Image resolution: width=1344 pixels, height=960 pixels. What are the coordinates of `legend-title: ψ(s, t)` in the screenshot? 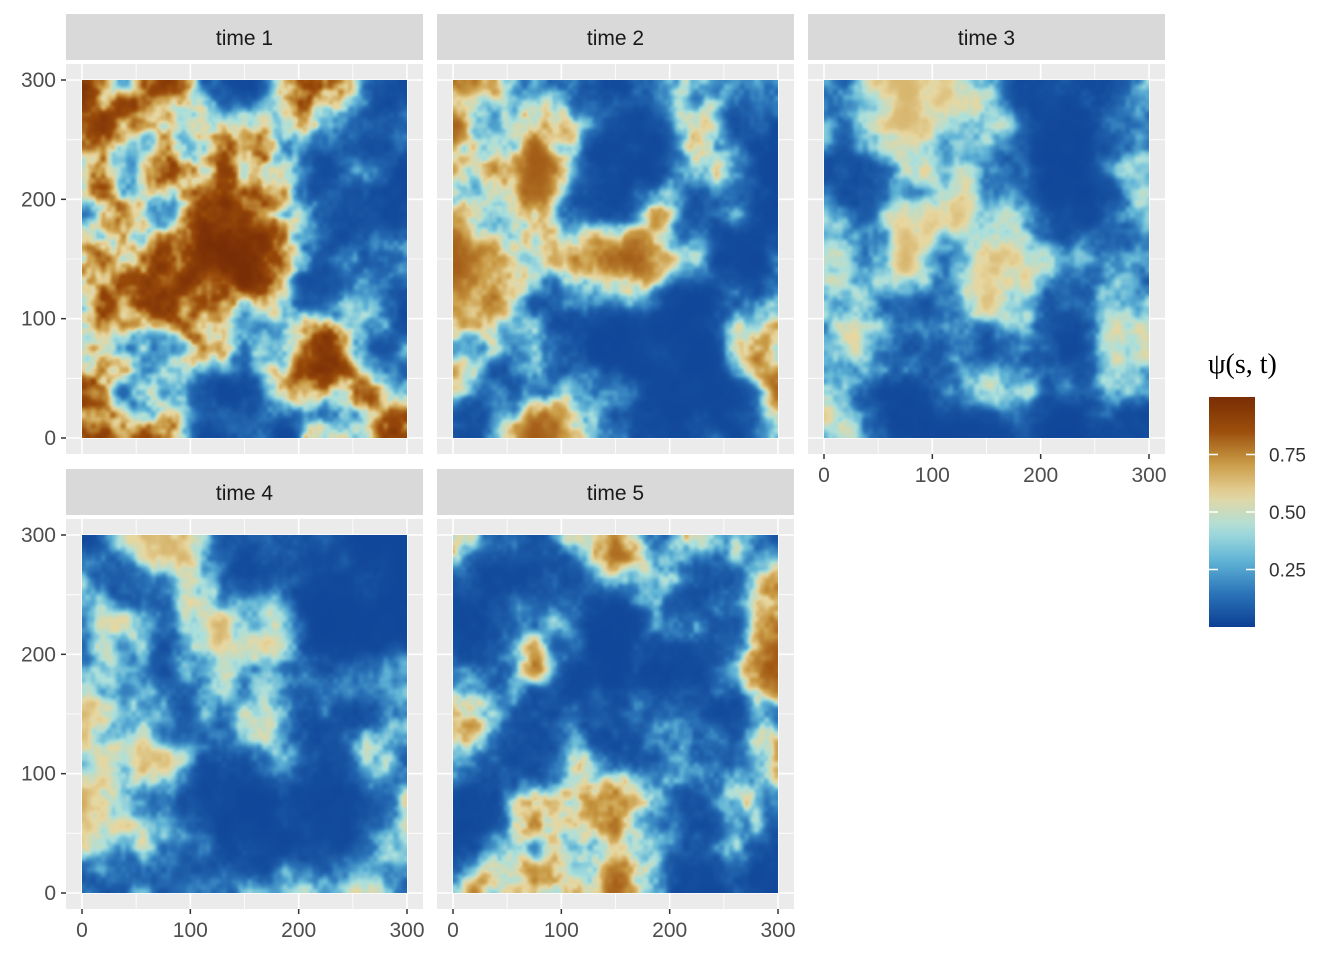 It's located at (1242, 364).